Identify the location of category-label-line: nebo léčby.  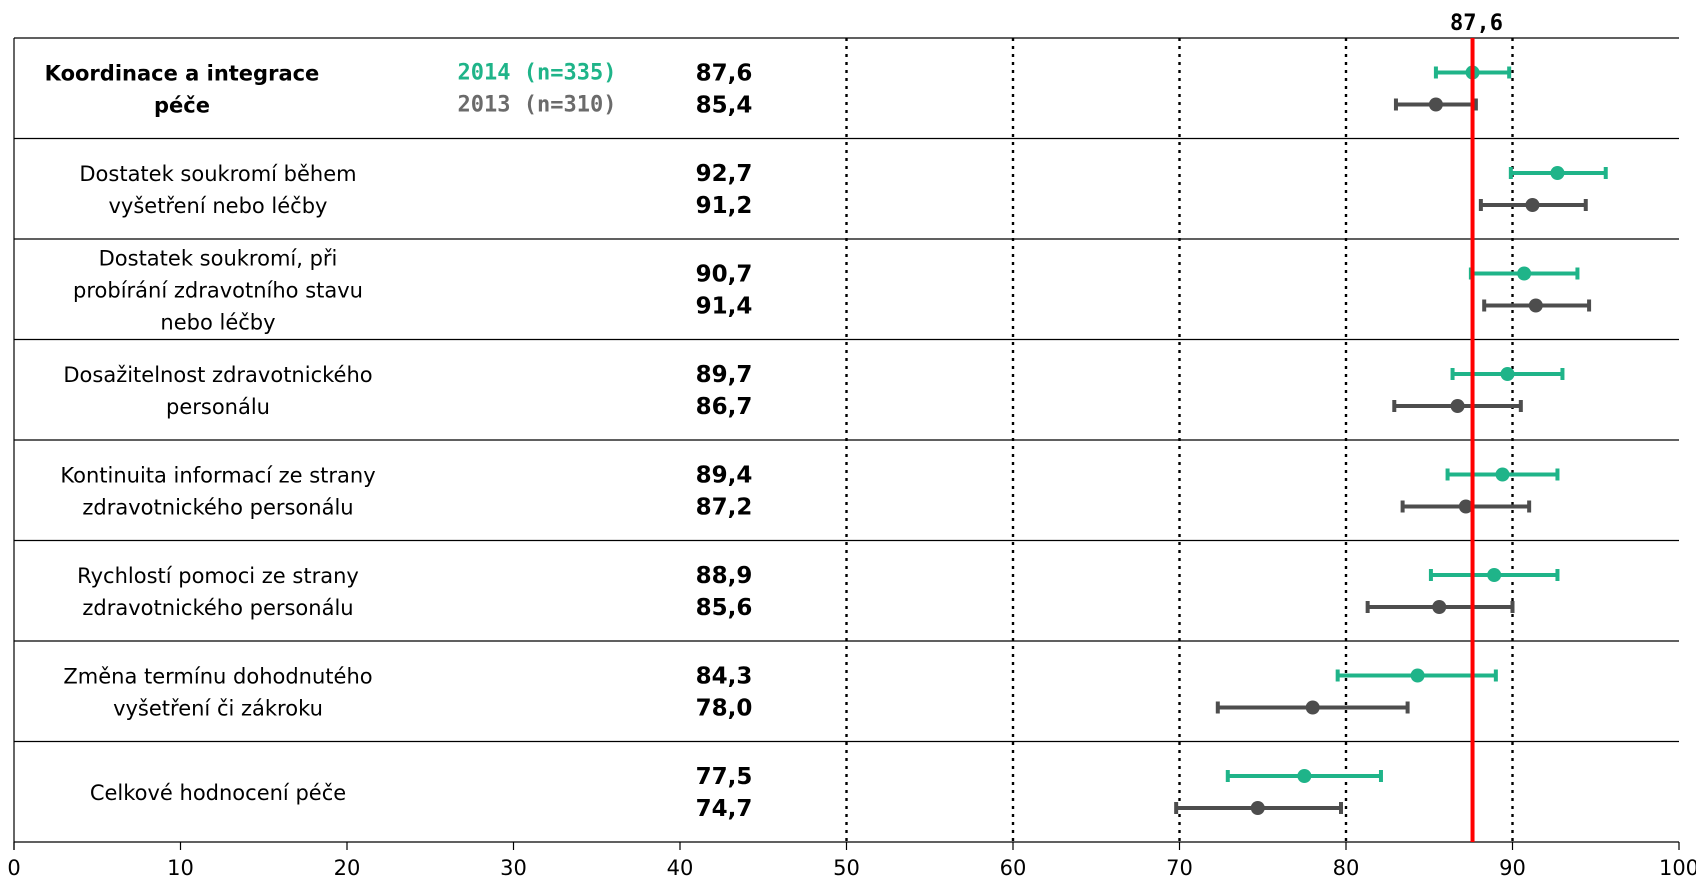
(217, 322).